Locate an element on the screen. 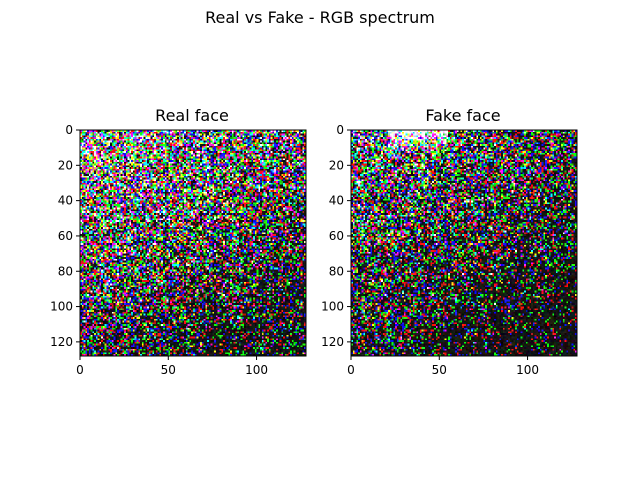 Image resolution: width=640 pixels, height=480 pixels. panel-title-fake-face: Fake face is located at coordinates (462, 115).